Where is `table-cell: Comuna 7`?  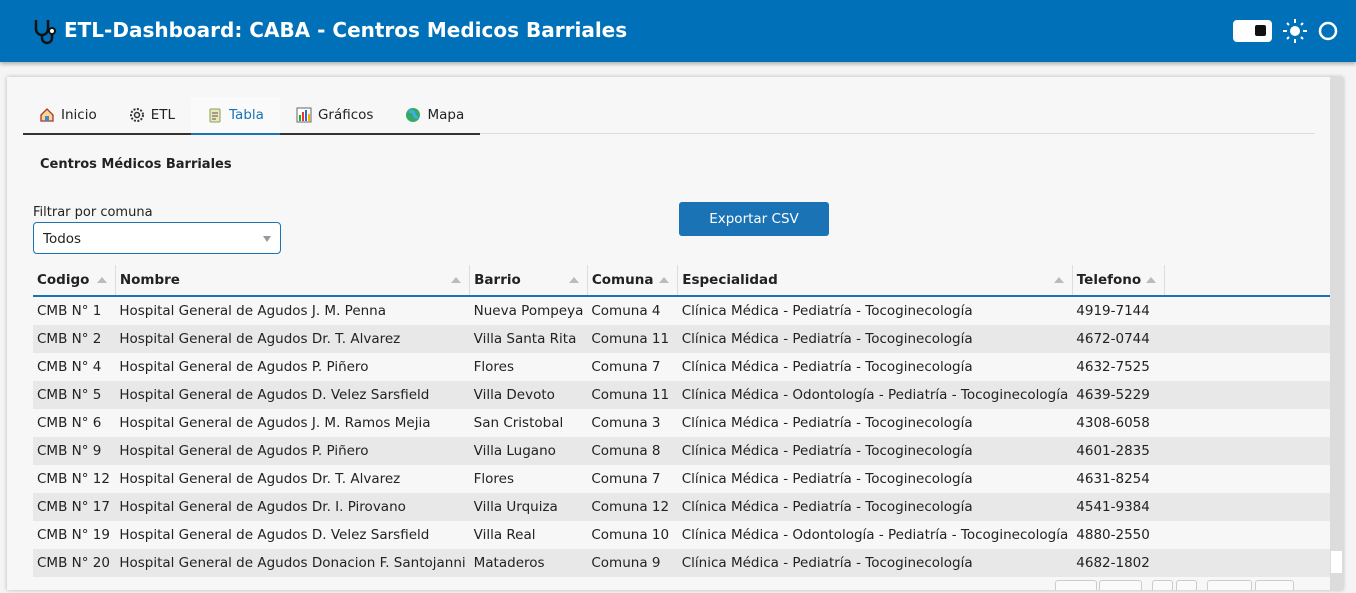
table-cell: Comuna 7 is located at coordinates (626, 367).